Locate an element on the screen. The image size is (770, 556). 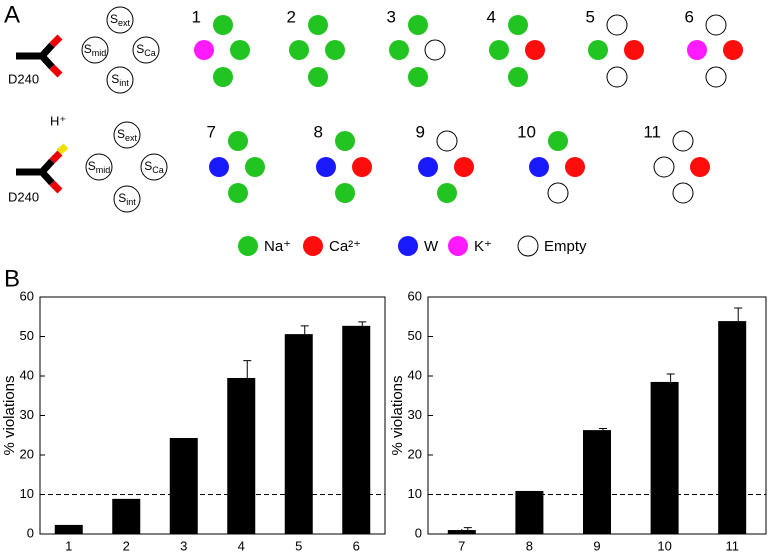
configuration-label: 7 is located at coordinates (211, 131).